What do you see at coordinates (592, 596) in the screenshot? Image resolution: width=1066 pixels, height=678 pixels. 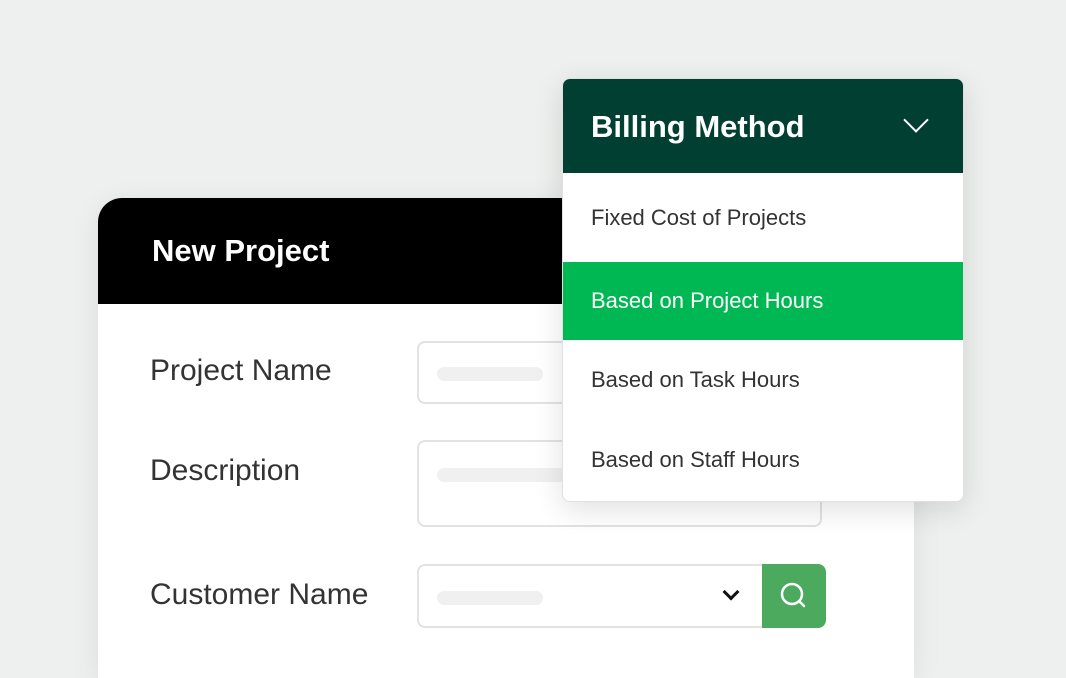 I see `customer-name-select` at bounding box center [592, 596].